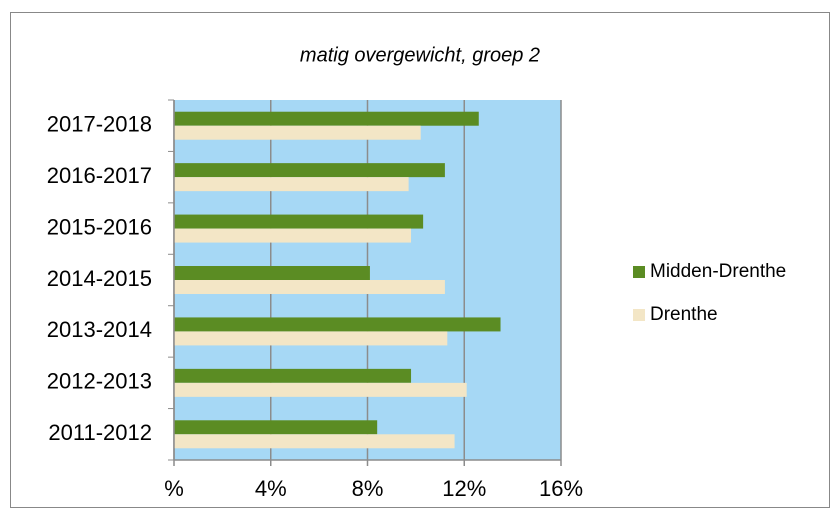 Image resolution: width=840 pixels, height=509 pixels. I want to click on y-tick-label: 2013-2014, so click(99, 329).